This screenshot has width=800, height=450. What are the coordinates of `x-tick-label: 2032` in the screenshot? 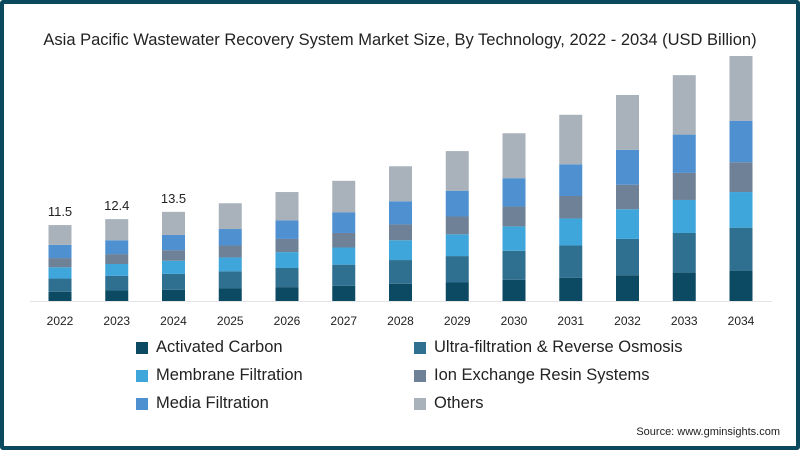 It's located at (627, 321).